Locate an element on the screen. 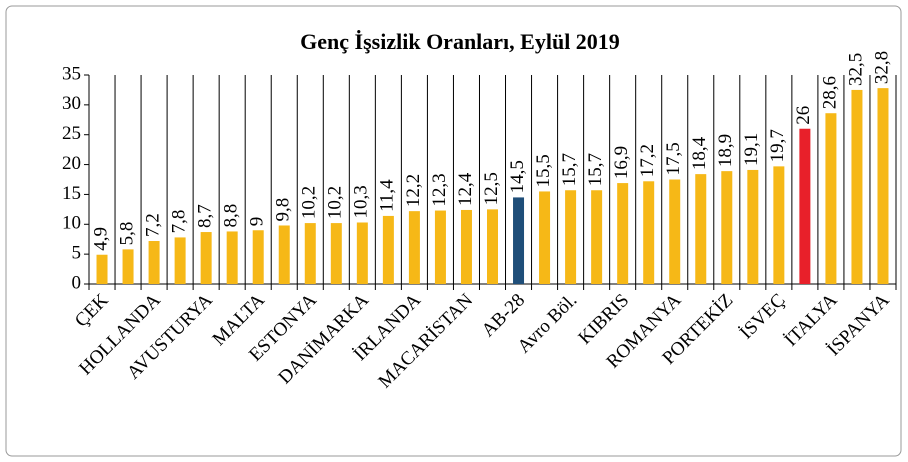  data-label: 32,8 is located at coordinates (881, 67).